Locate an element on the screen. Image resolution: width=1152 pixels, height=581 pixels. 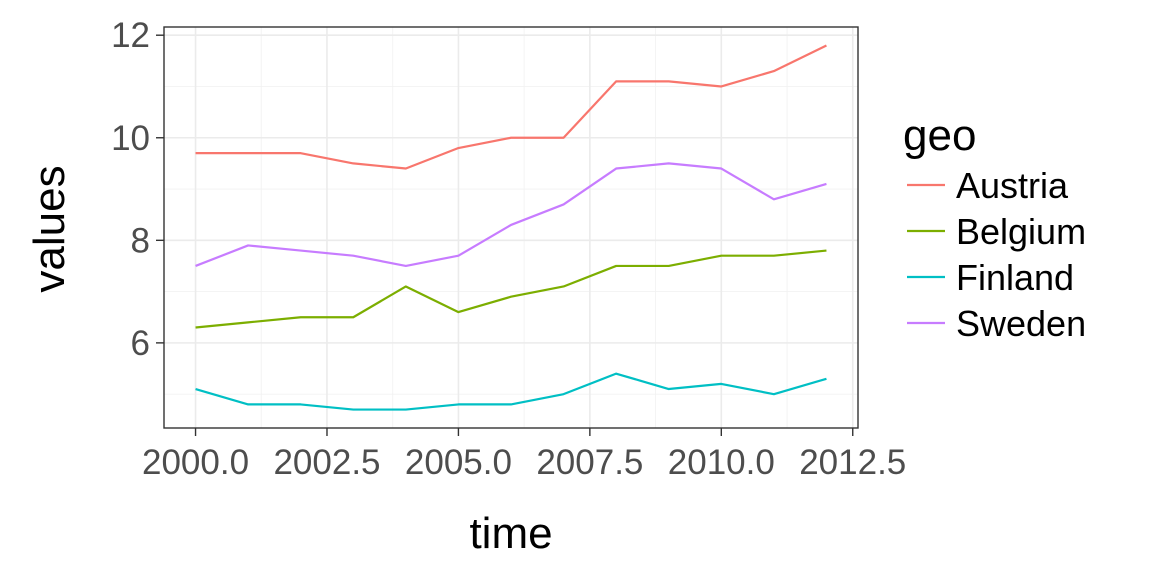
y-tick-label: 6 is located at coordinates (140, 343).